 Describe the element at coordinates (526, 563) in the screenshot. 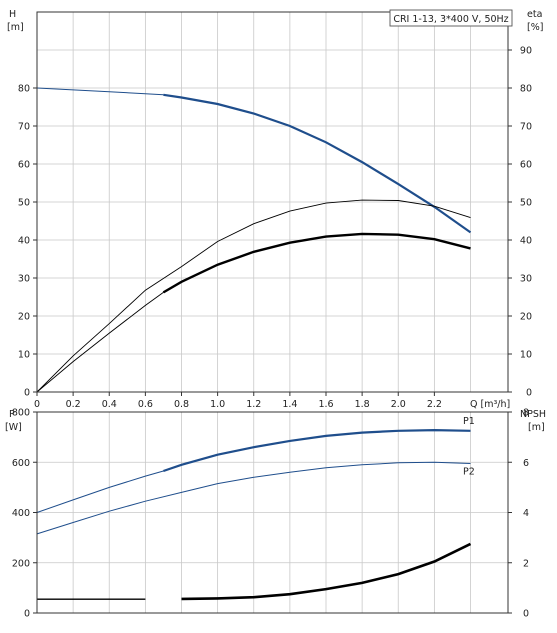

I see `npsh-tick-label: 2` at that location.